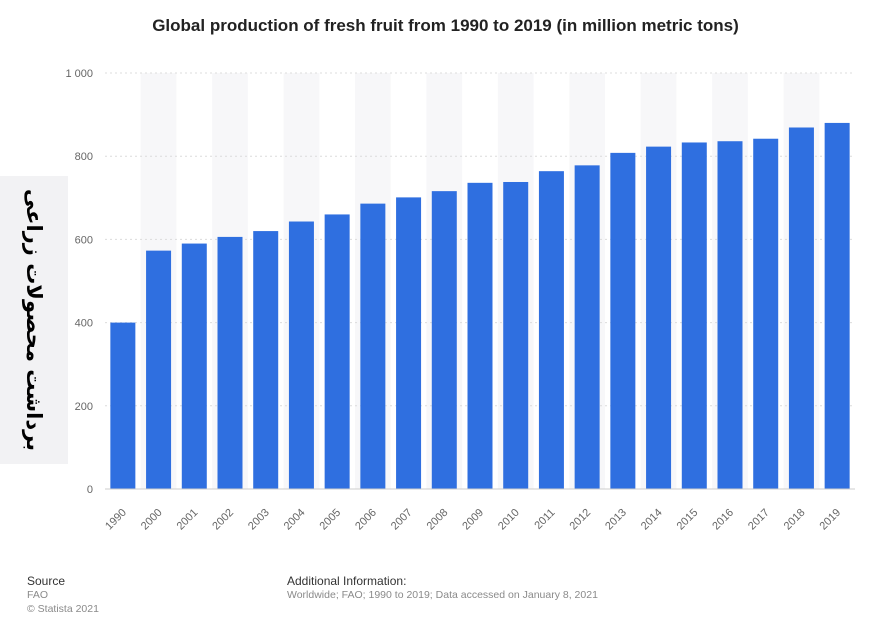  Describe the element at coordinates (509, 520) in the screenshot. I see `x-tick-label: 2010` at that location.